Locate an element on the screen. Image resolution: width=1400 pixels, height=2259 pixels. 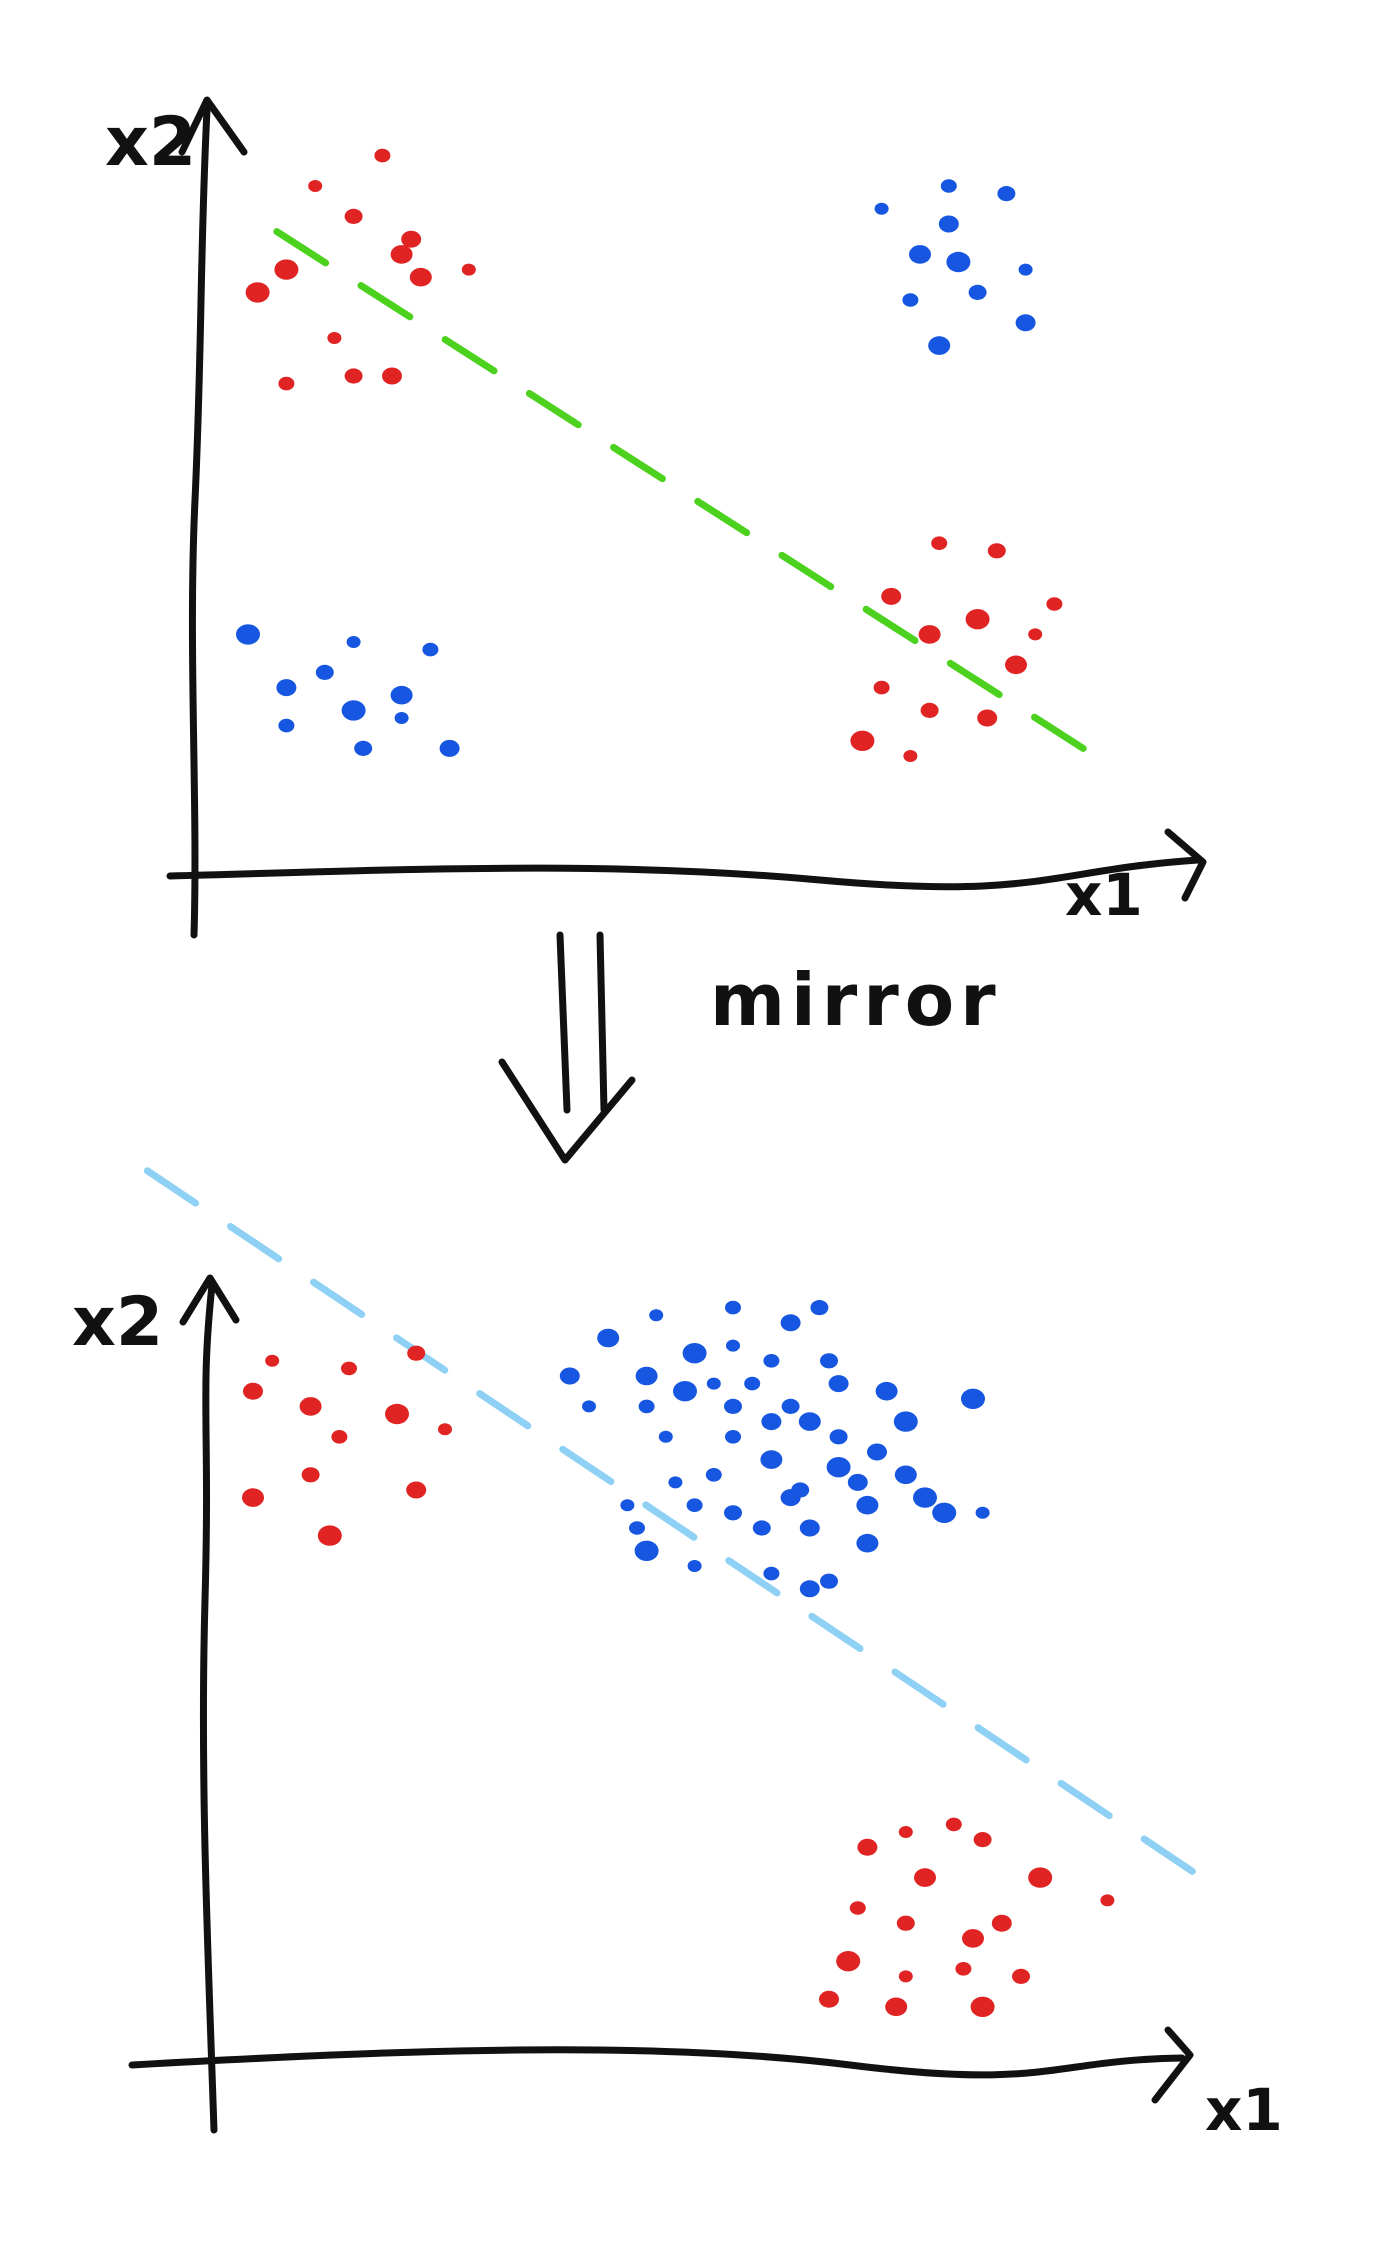
top-x-axis-arrowhead is located at coordinates (1185, 865).